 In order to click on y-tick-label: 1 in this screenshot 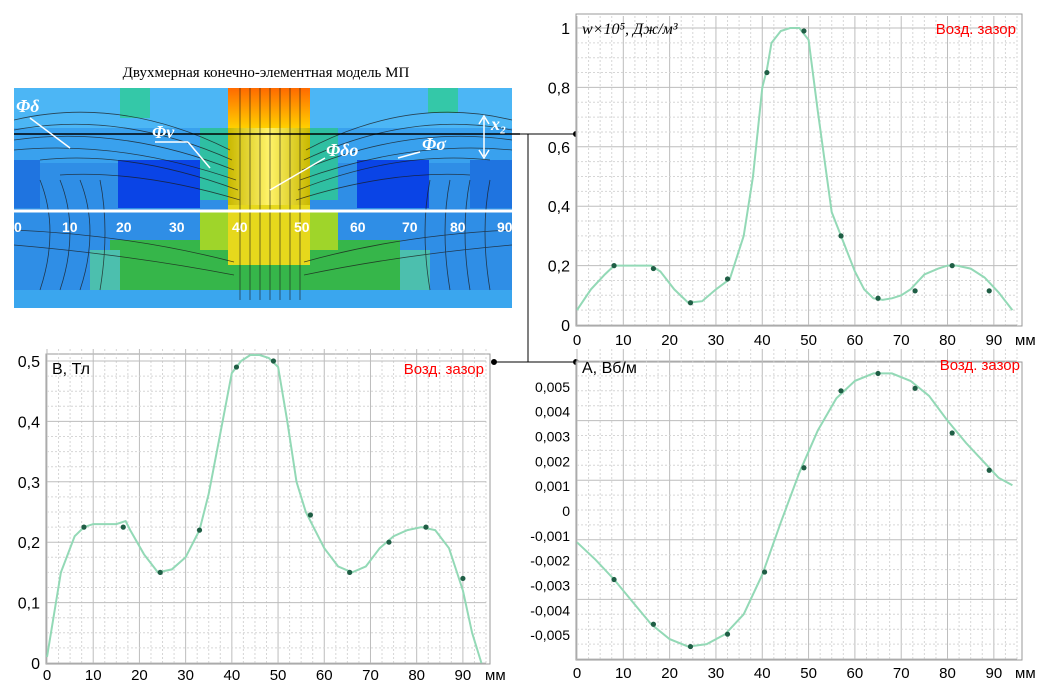, I will do `click(565, 29)`.